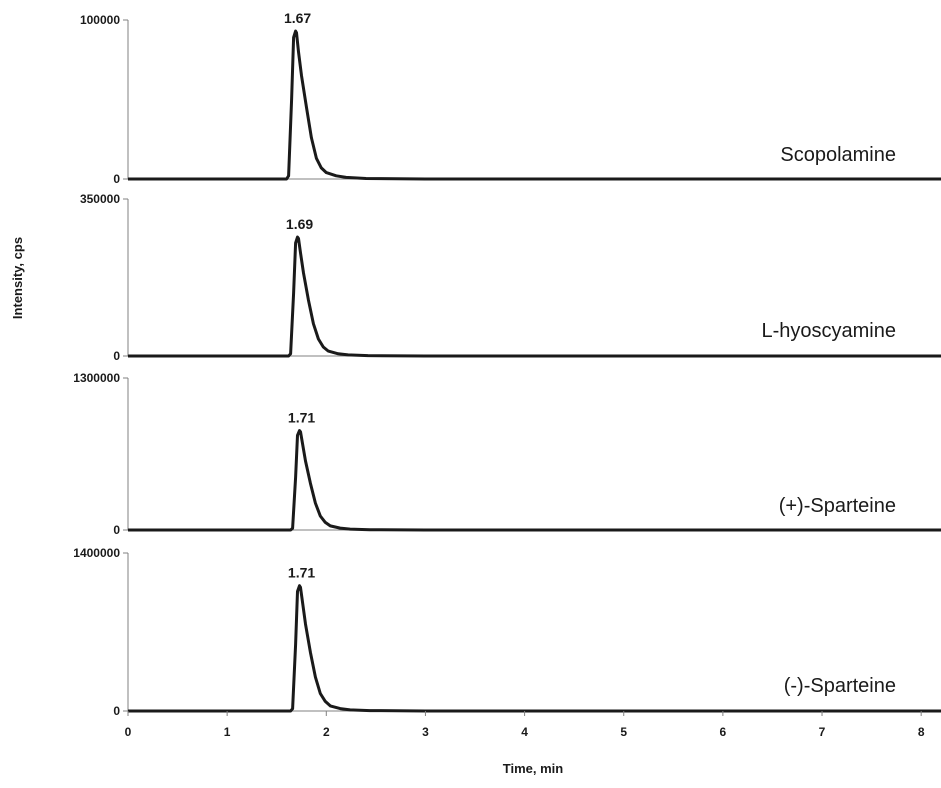  Describe the element at coordinates (524, 732) in the screenshot. I see `x-tick-label: 4` at that location.